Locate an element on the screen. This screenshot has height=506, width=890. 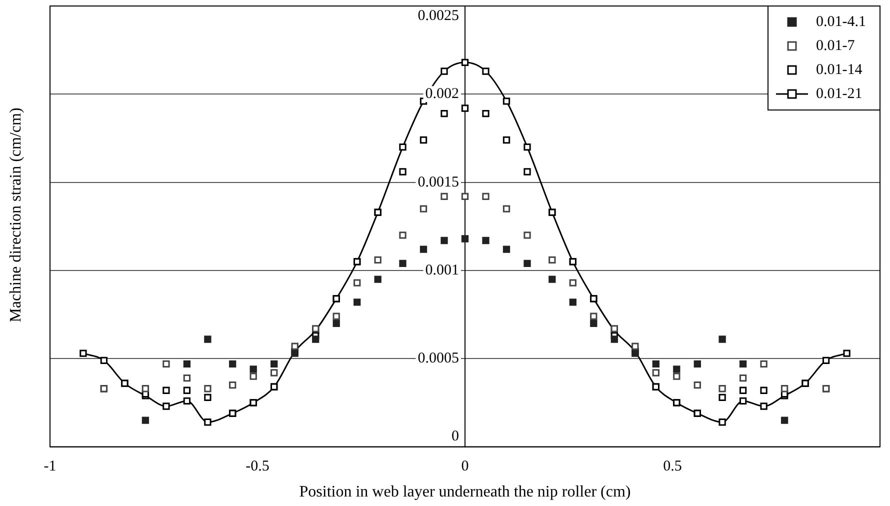
y-tick-label: 0 is located at coordinates (455, 436).